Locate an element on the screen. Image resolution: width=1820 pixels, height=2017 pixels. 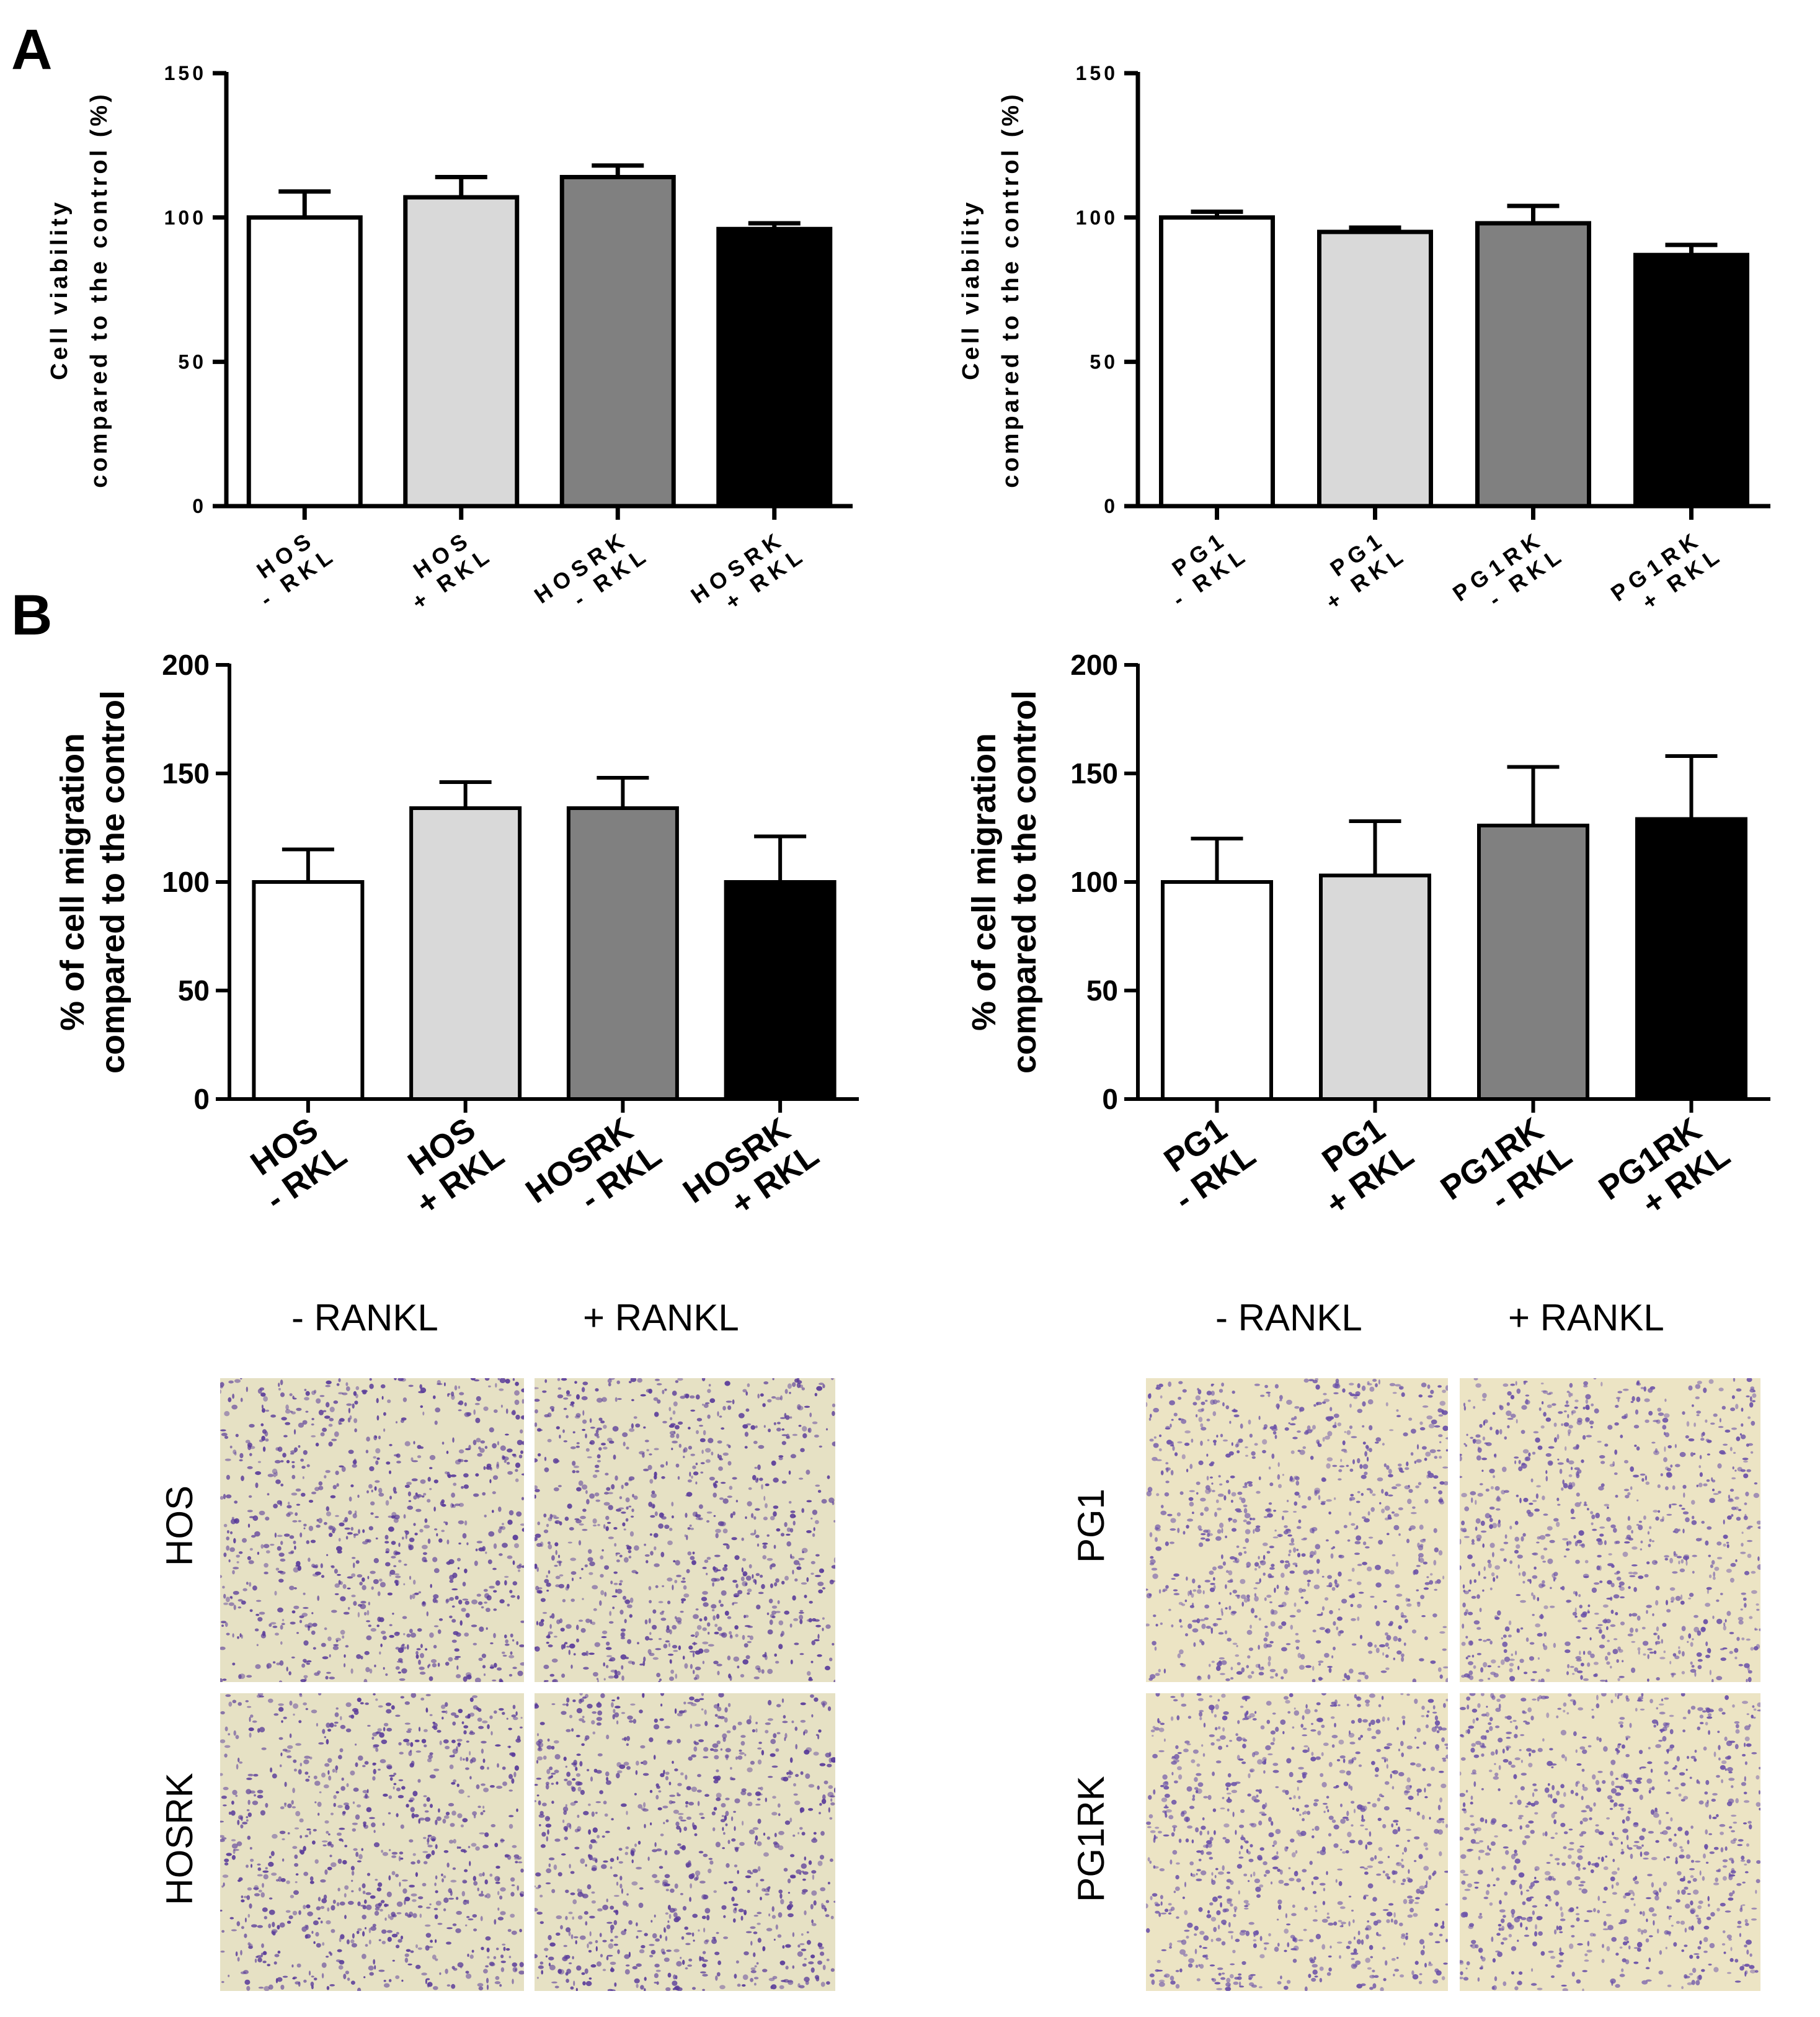
micrograph-row-label: PG1RK is located at coordinates (1091, 1839).